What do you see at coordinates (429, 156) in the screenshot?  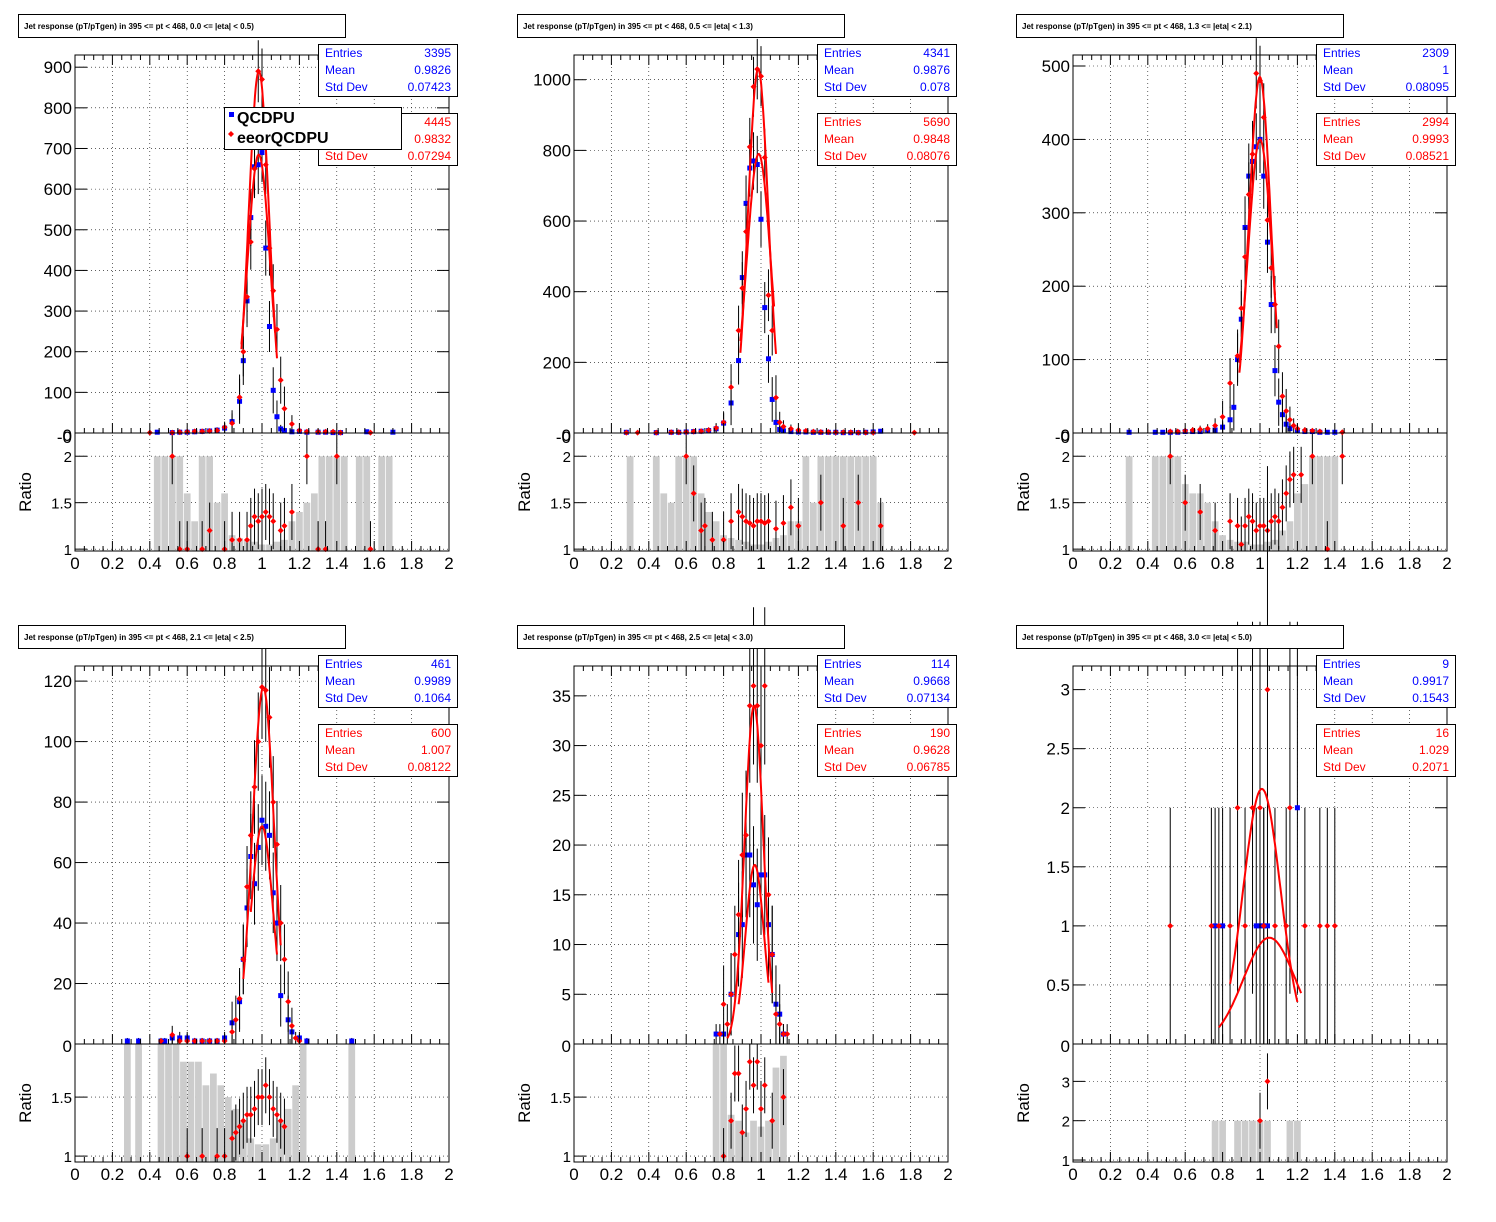 I see `stats-value-stddev: 0.07294` at bounding box center [429, 156].